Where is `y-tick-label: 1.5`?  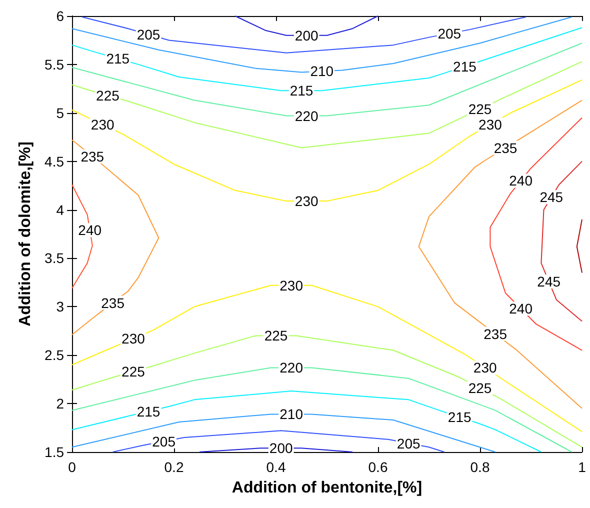
y-tick-label: 1.5 is located at coordinates (54, 452).